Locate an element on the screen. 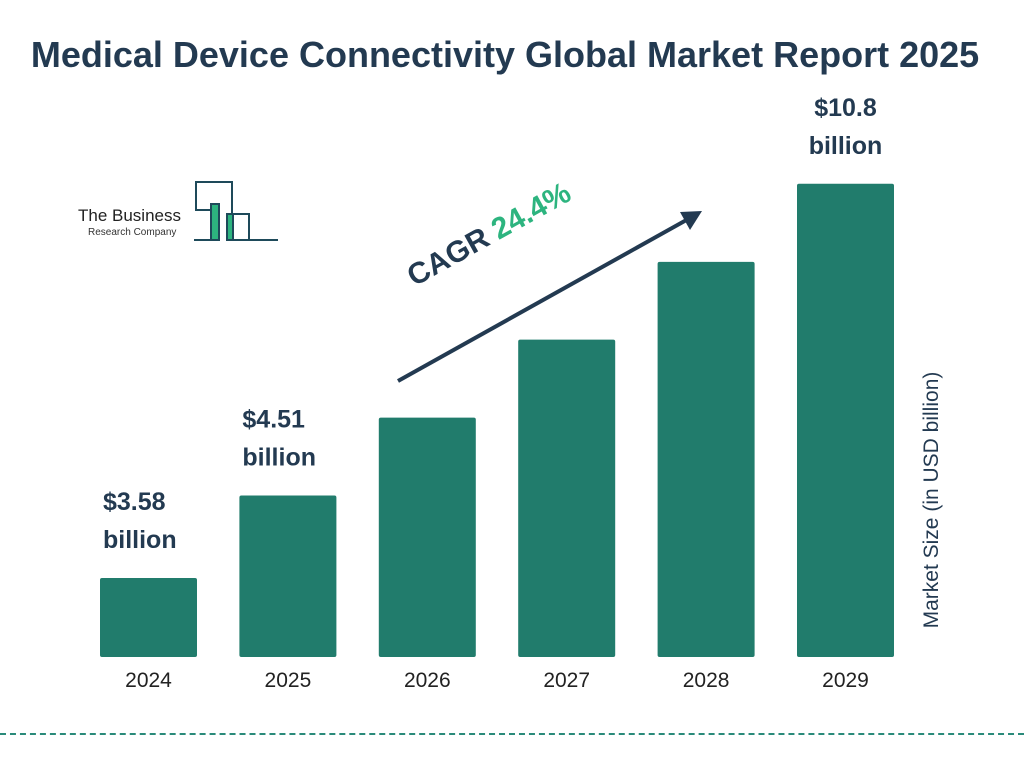 The height and width of the screenshot is (768, 1024). x-tick-label: 2024 is located at coordinates (148, 680).